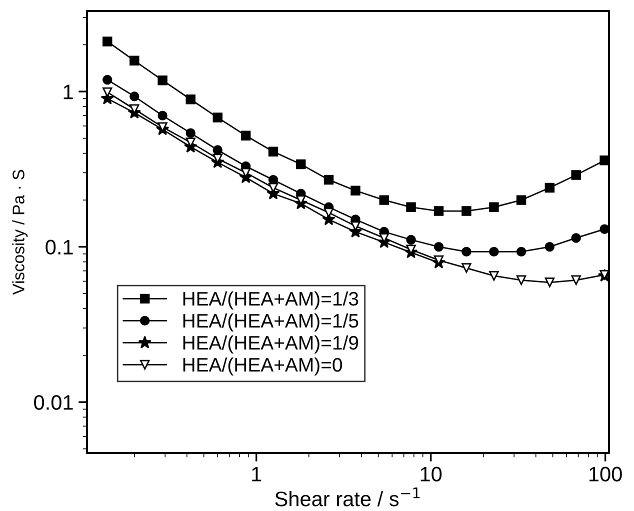 This screenshot has width=634, height=511. What do you see at coordinates (270, 322) in the screenshot?
I see `legend-label: HEA/(HEA+AM)=1/5` at bounding box center [270, 322].